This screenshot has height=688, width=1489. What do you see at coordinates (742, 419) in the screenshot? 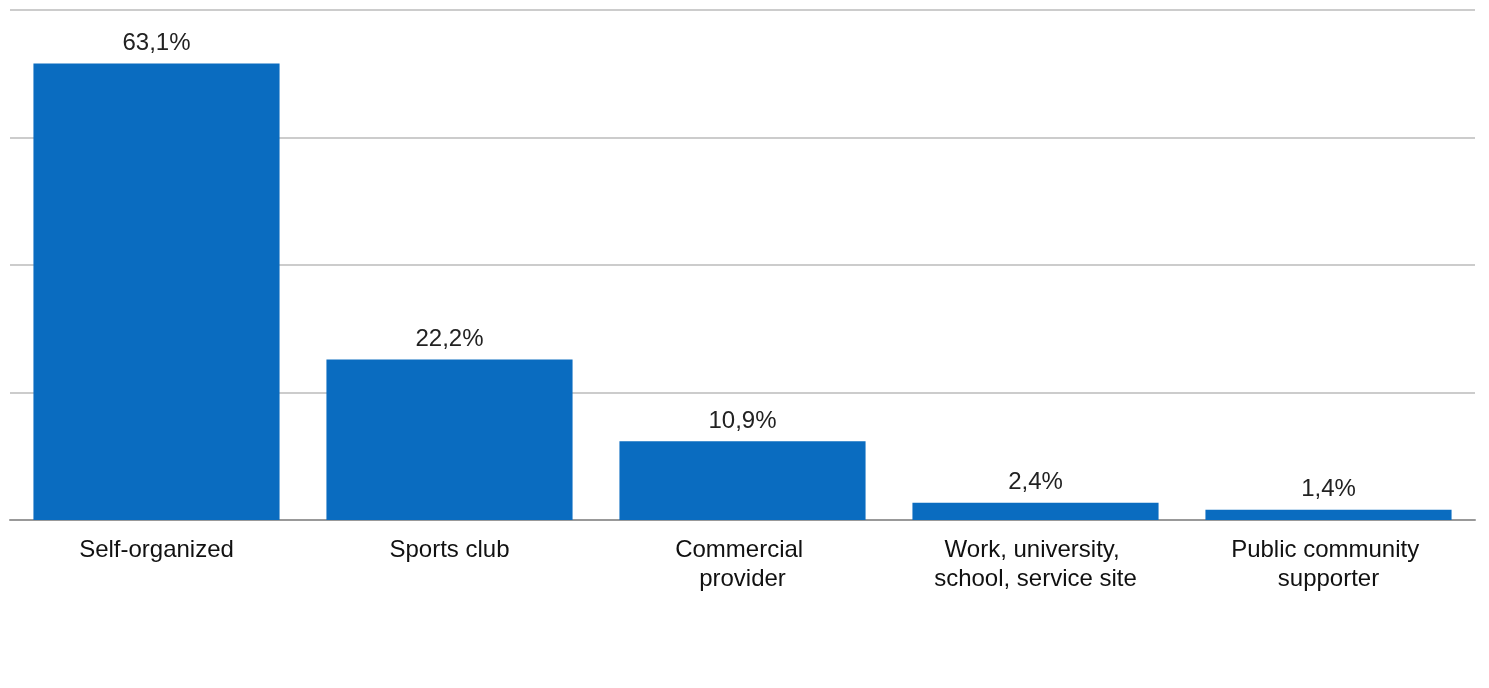
I see `data-label: 10,9%` at bounding box center [742, 419].